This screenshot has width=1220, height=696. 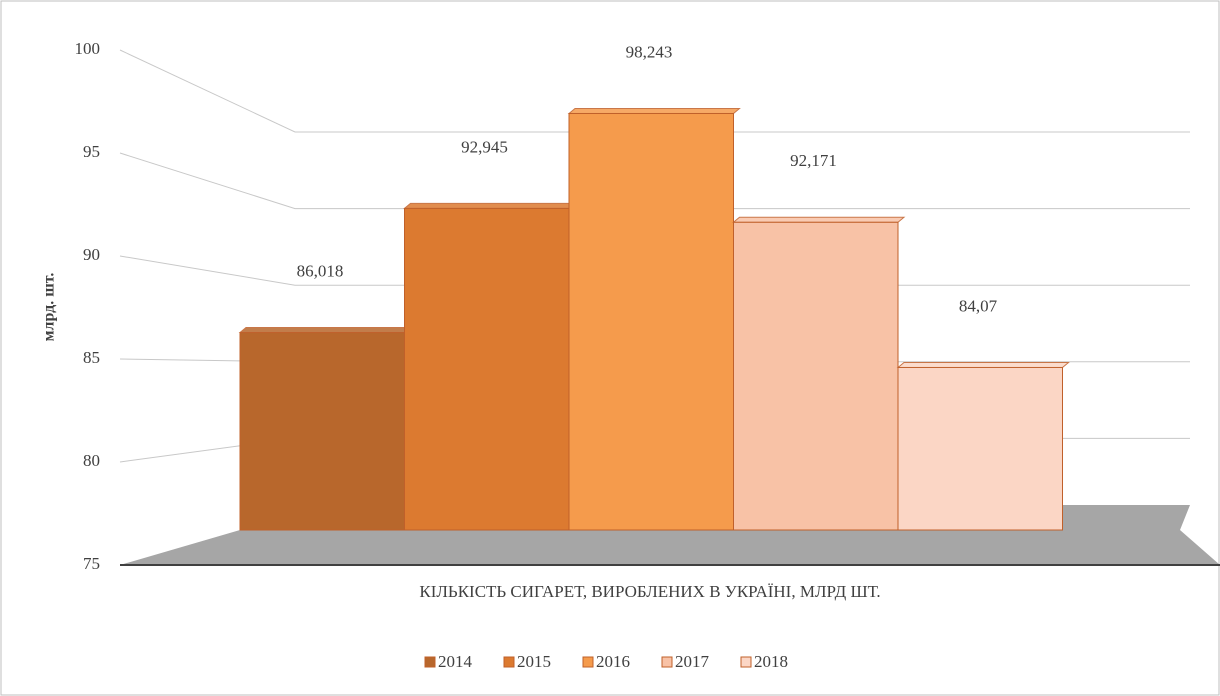 What do you see at coordinates (534, 661) in the screenshot?
I see `legend-label: 2015` at bounding box center [534, 661].